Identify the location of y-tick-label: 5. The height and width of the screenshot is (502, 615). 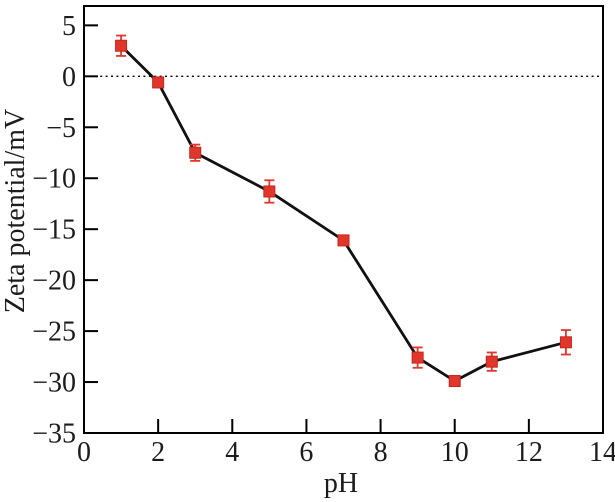
(69, 26).